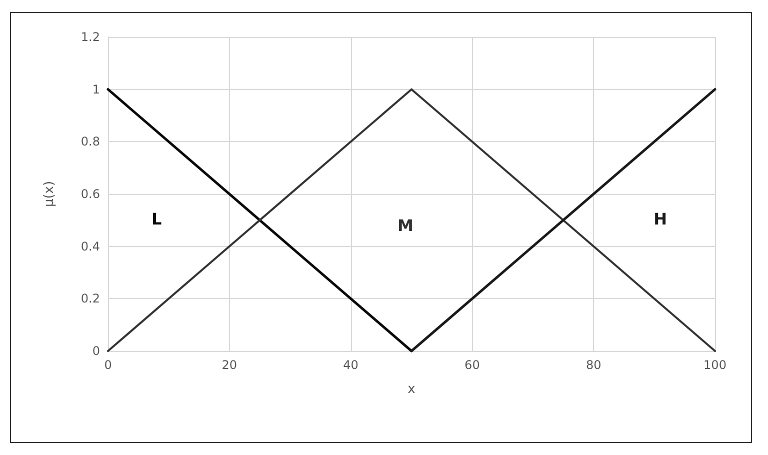  What do you see at coordinates (90, 141) in the screenshot?
I see `y-tick-label: 0.8` at bounding box center [90, 141].